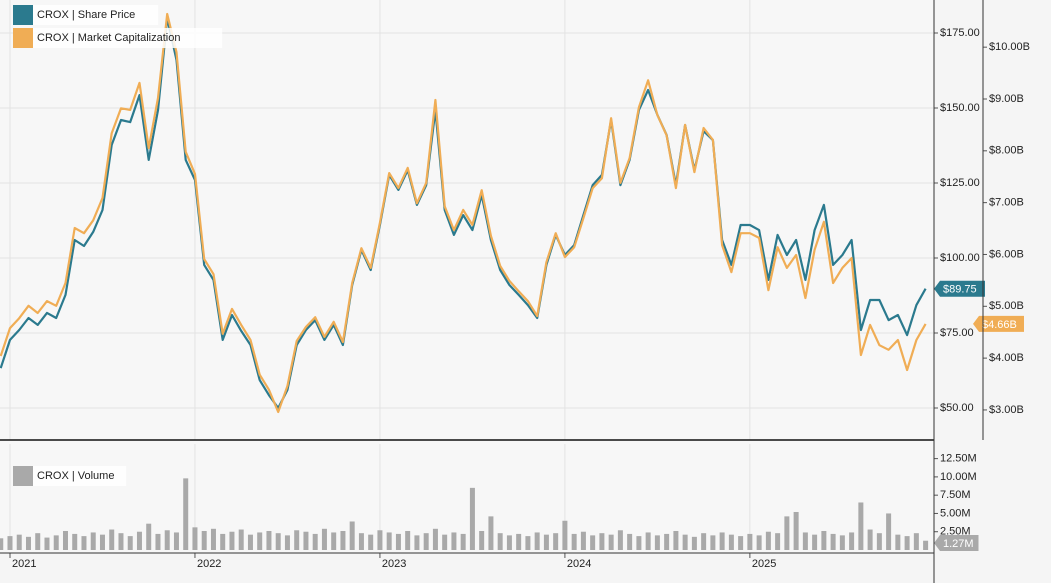 This screenshot has width=1051, height=583. I want to click on value-tag-label: 1.27M, so click(958, 544).